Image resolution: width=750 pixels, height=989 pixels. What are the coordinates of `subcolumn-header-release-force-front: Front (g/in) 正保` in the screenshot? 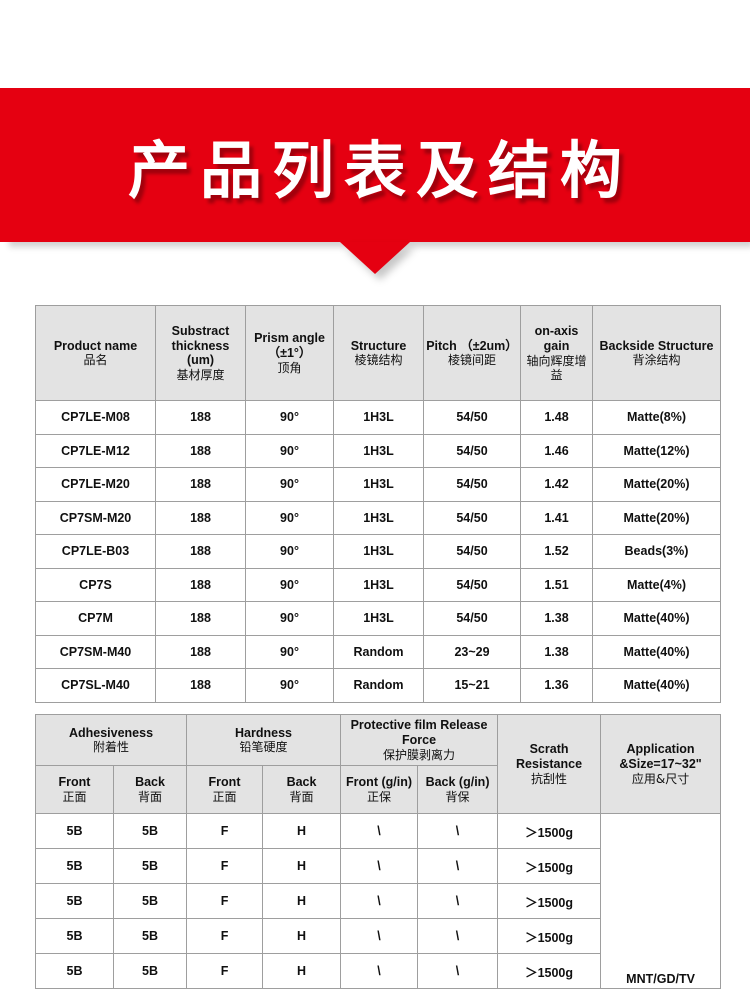 It's located at (379, 789).